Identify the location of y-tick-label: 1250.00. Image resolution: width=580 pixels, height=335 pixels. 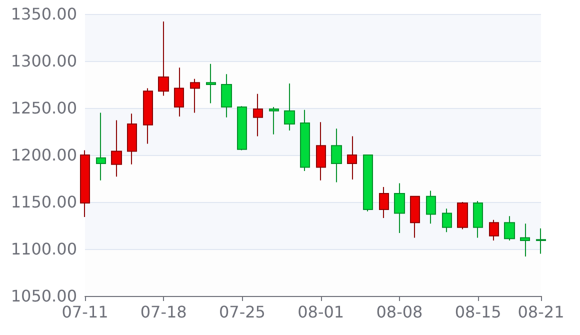
(43, 108).